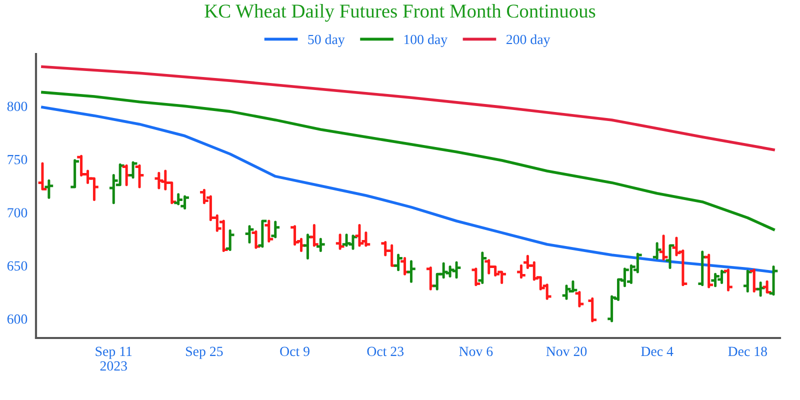 This screenshot has height=400, width=800. Describe the element at coordinates (528, 41) in the screenshot. I see `legend-label: 200 day` at that location.